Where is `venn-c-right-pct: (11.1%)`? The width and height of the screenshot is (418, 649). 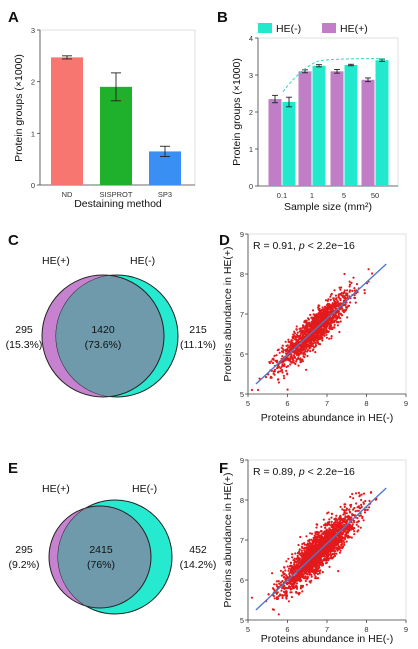 venn-c-right-pct: (11.1%) is located at coordinates (198, 345).